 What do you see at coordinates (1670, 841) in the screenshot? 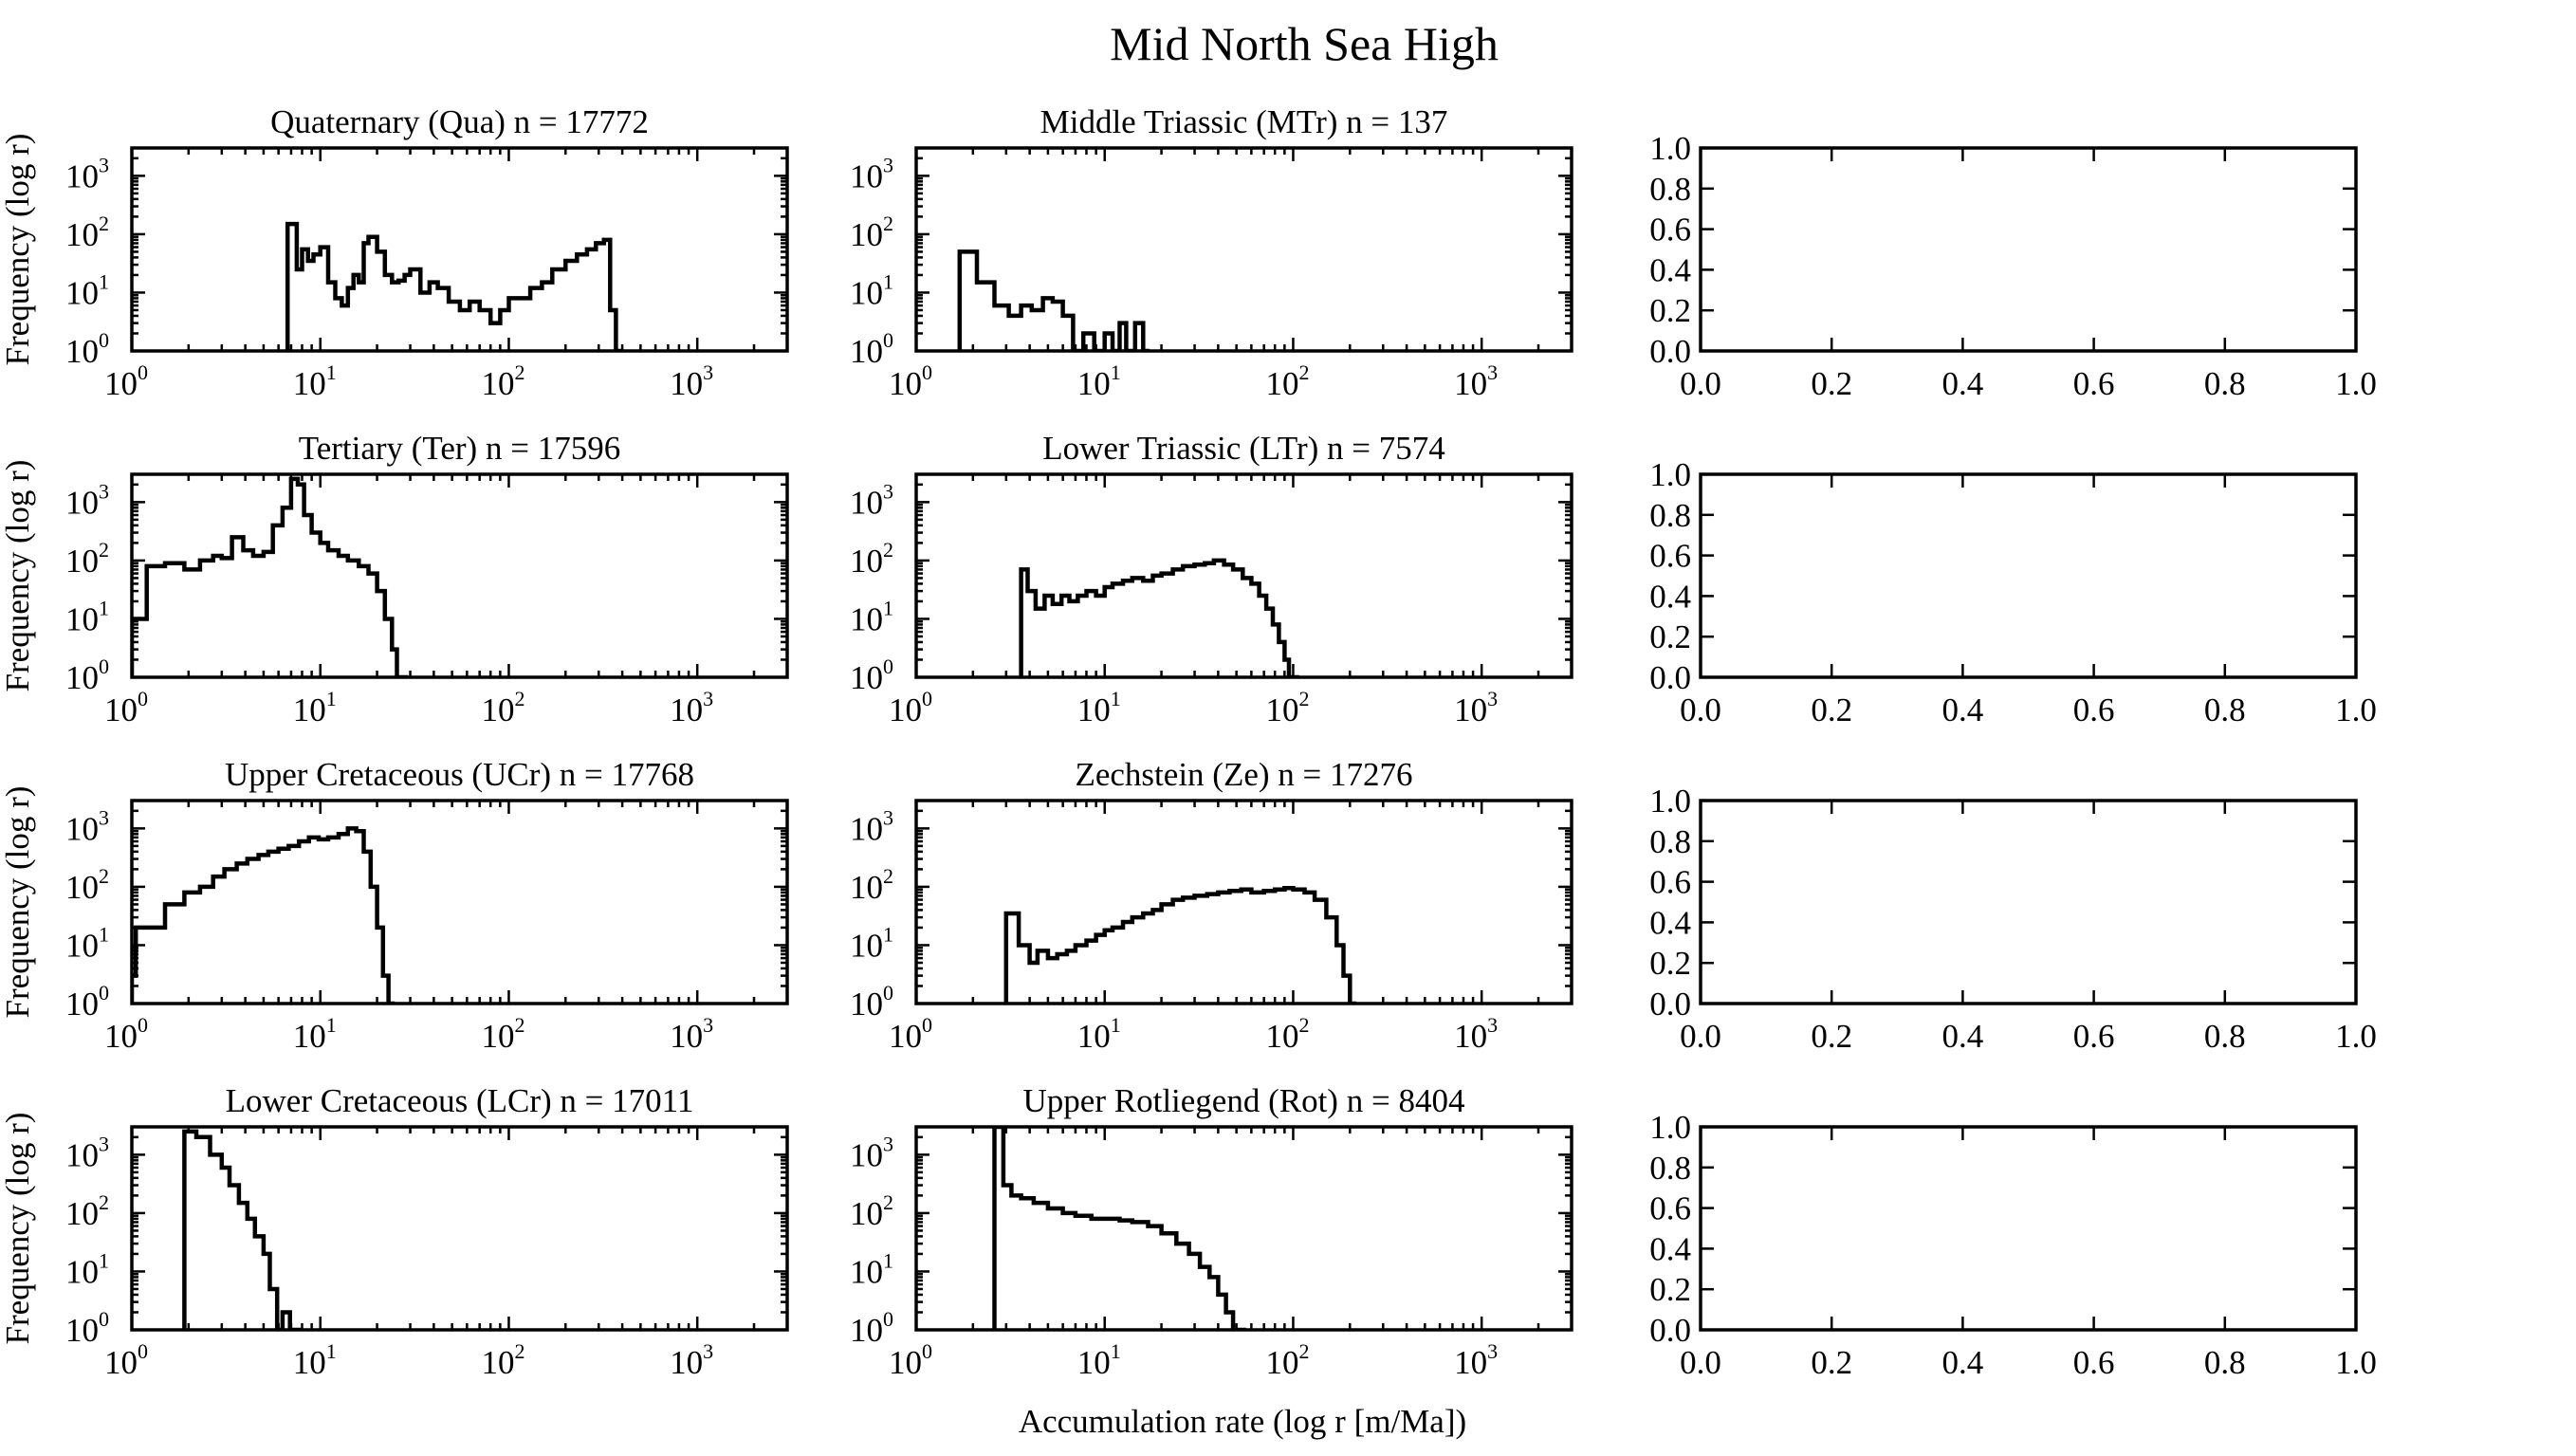
I see `y-tick-label: 0.8` at bounding box center [1670, 841].